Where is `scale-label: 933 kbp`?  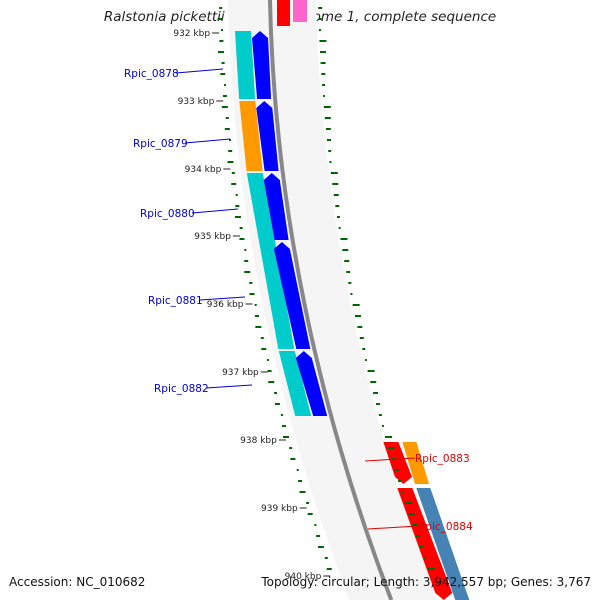
scale-label: 933 kbp is located at coordinates (196, 102).